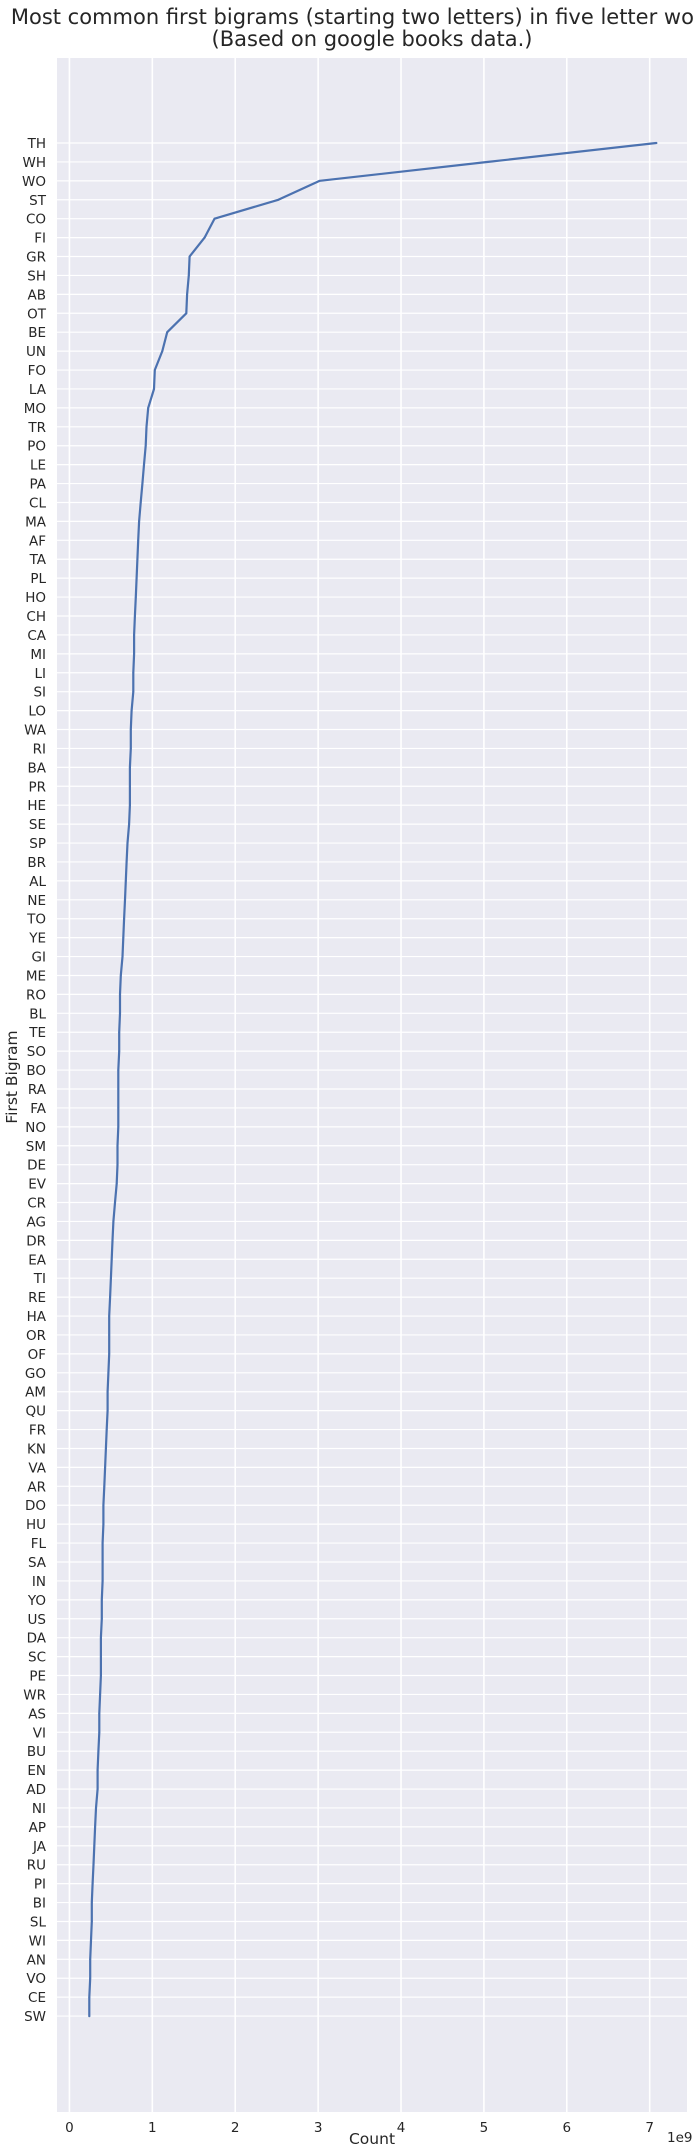 The height and width of the screenshot is (2152, 695). I want to click on y-tick-label: WO, so click(34, 182).